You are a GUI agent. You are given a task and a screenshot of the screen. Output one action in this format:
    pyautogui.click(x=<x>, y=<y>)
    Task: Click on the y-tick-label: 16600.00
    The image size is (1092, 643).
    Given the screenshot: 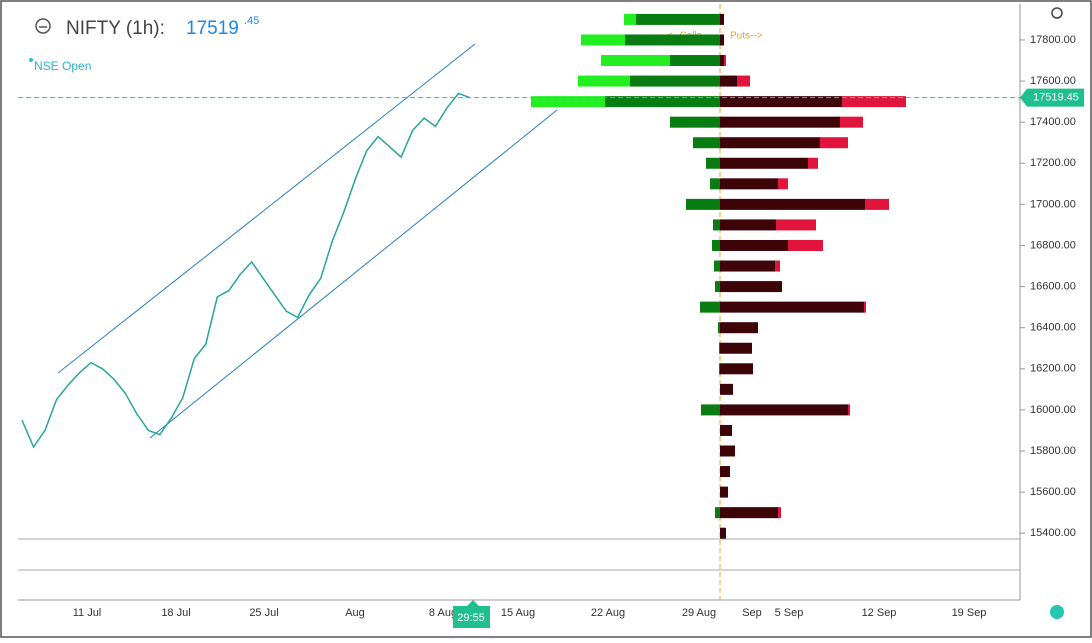 What is the action you would take?
    pyautogui.click(x=1053, y=286)
    